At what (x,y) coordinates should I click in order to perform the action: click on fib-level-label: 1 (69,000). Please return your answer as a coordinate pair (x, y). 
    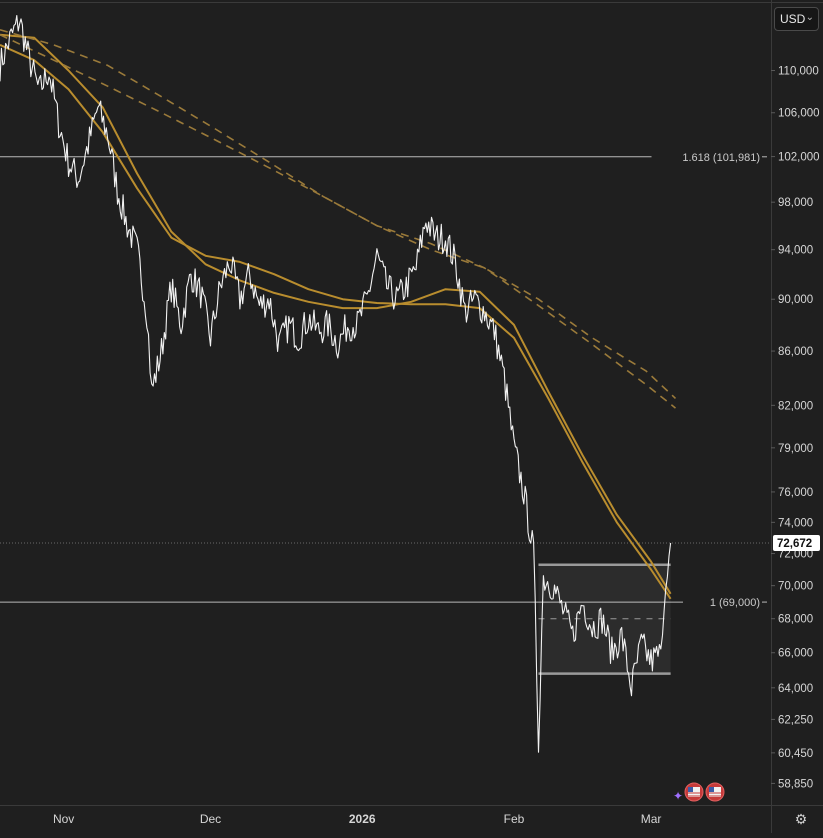
    Looking at the image, I should click on (735, 603).